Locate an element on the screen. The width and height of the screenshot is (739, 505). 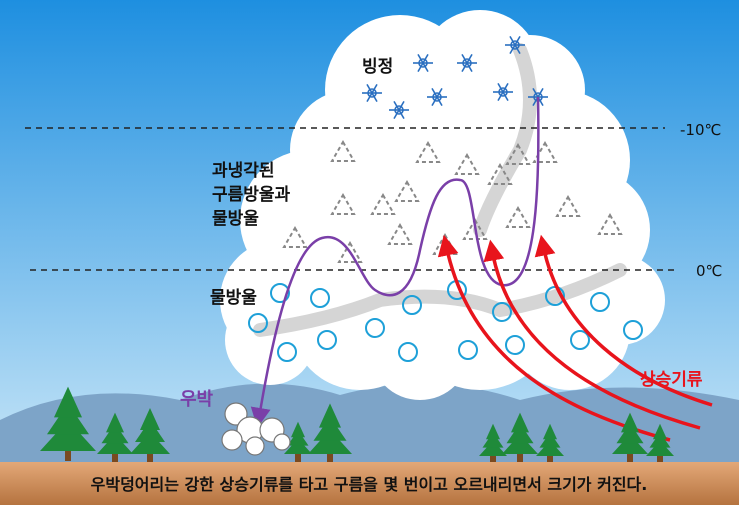
hailstones is located at coordinates (256, 429).